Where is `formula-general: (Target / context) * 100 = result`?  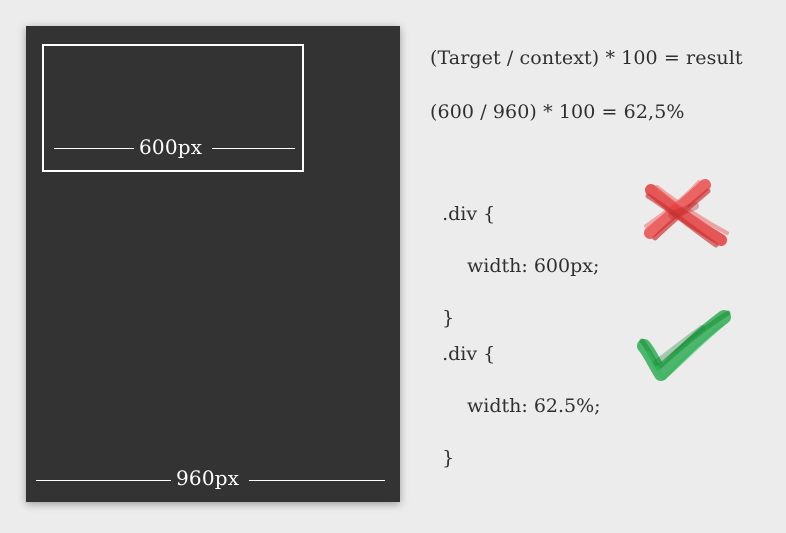
formula-general: (Target / context) * 100 = result is located at coordinates (586, 58).